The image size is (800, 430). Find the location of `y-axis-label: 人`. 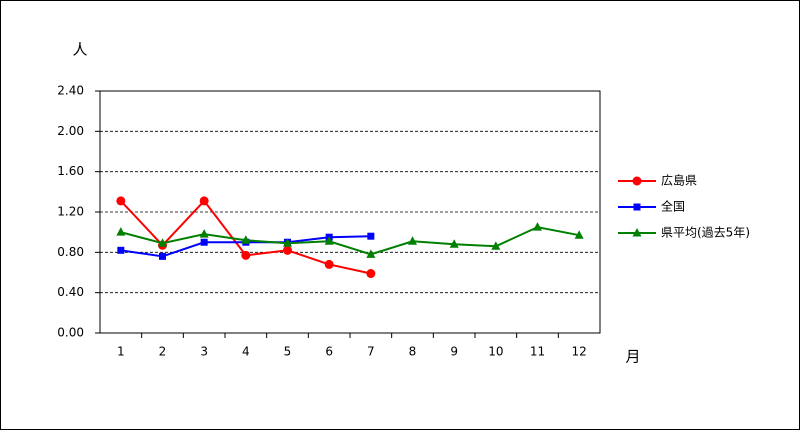

y-axis-label: 人 is located at coordinates (79, 50).